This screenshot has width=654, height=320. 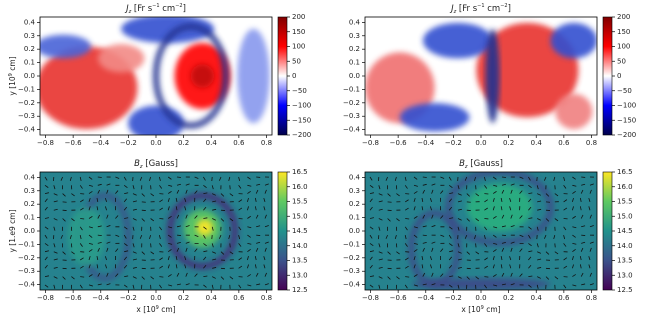 What do you see at coordinates (13, 75) in the screenshot?
I see `y-axis-label: y [109 cm]` at bounding box center [13, 75].